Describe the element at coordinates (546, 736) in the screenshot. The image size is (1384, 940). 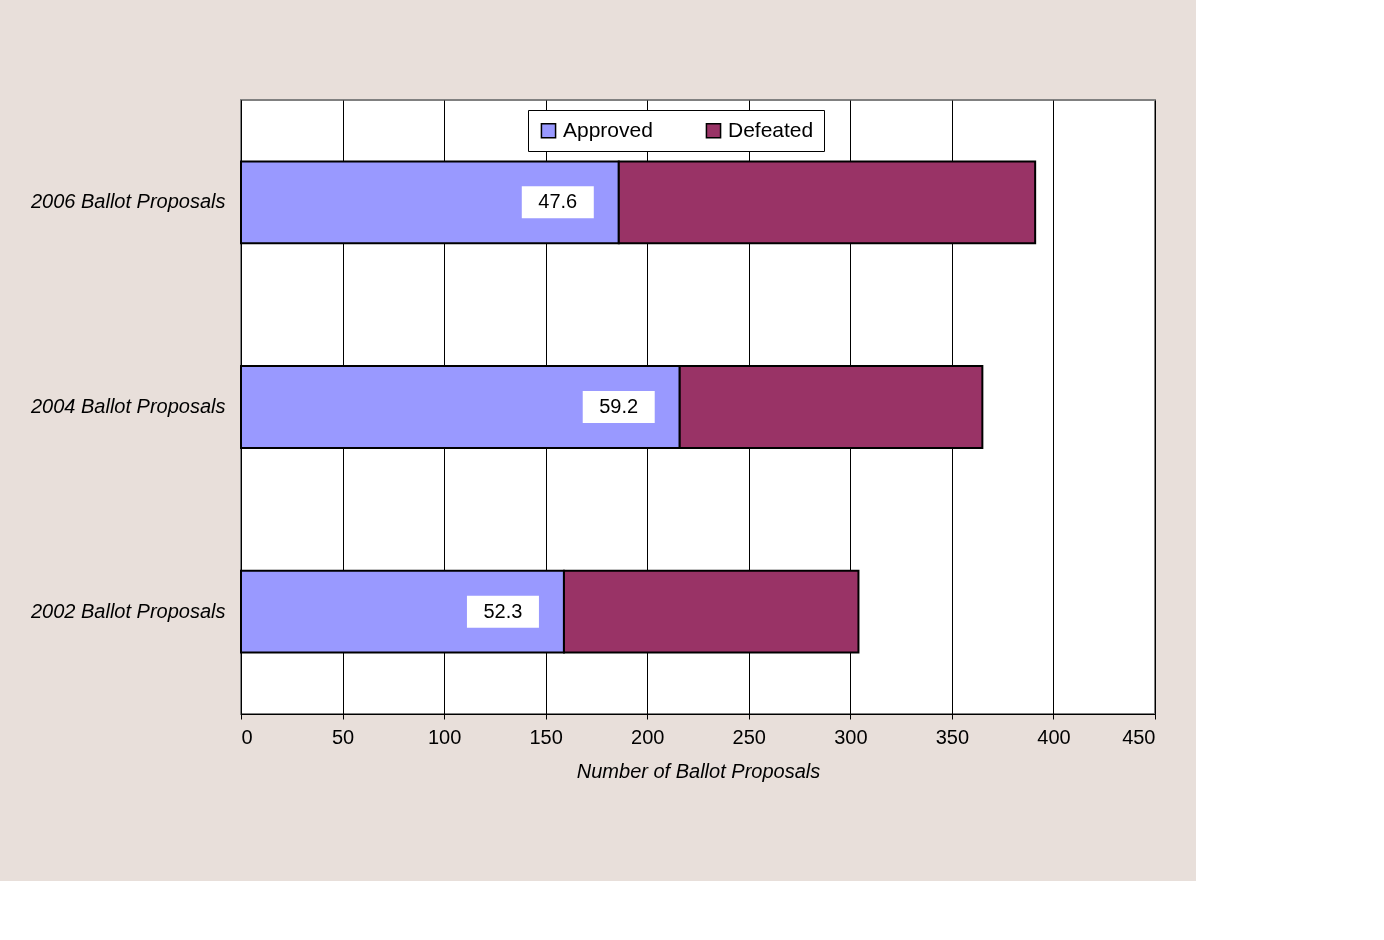
I see `x-tick-label: 150` at that location.